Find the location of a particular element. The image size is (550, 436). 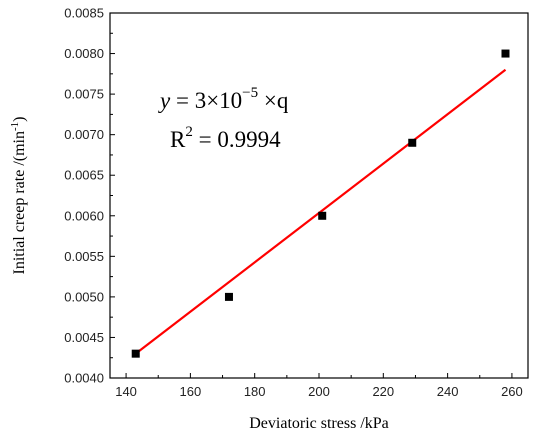

y-tick-label: 0.0050 is located at coordinates (84, 296).